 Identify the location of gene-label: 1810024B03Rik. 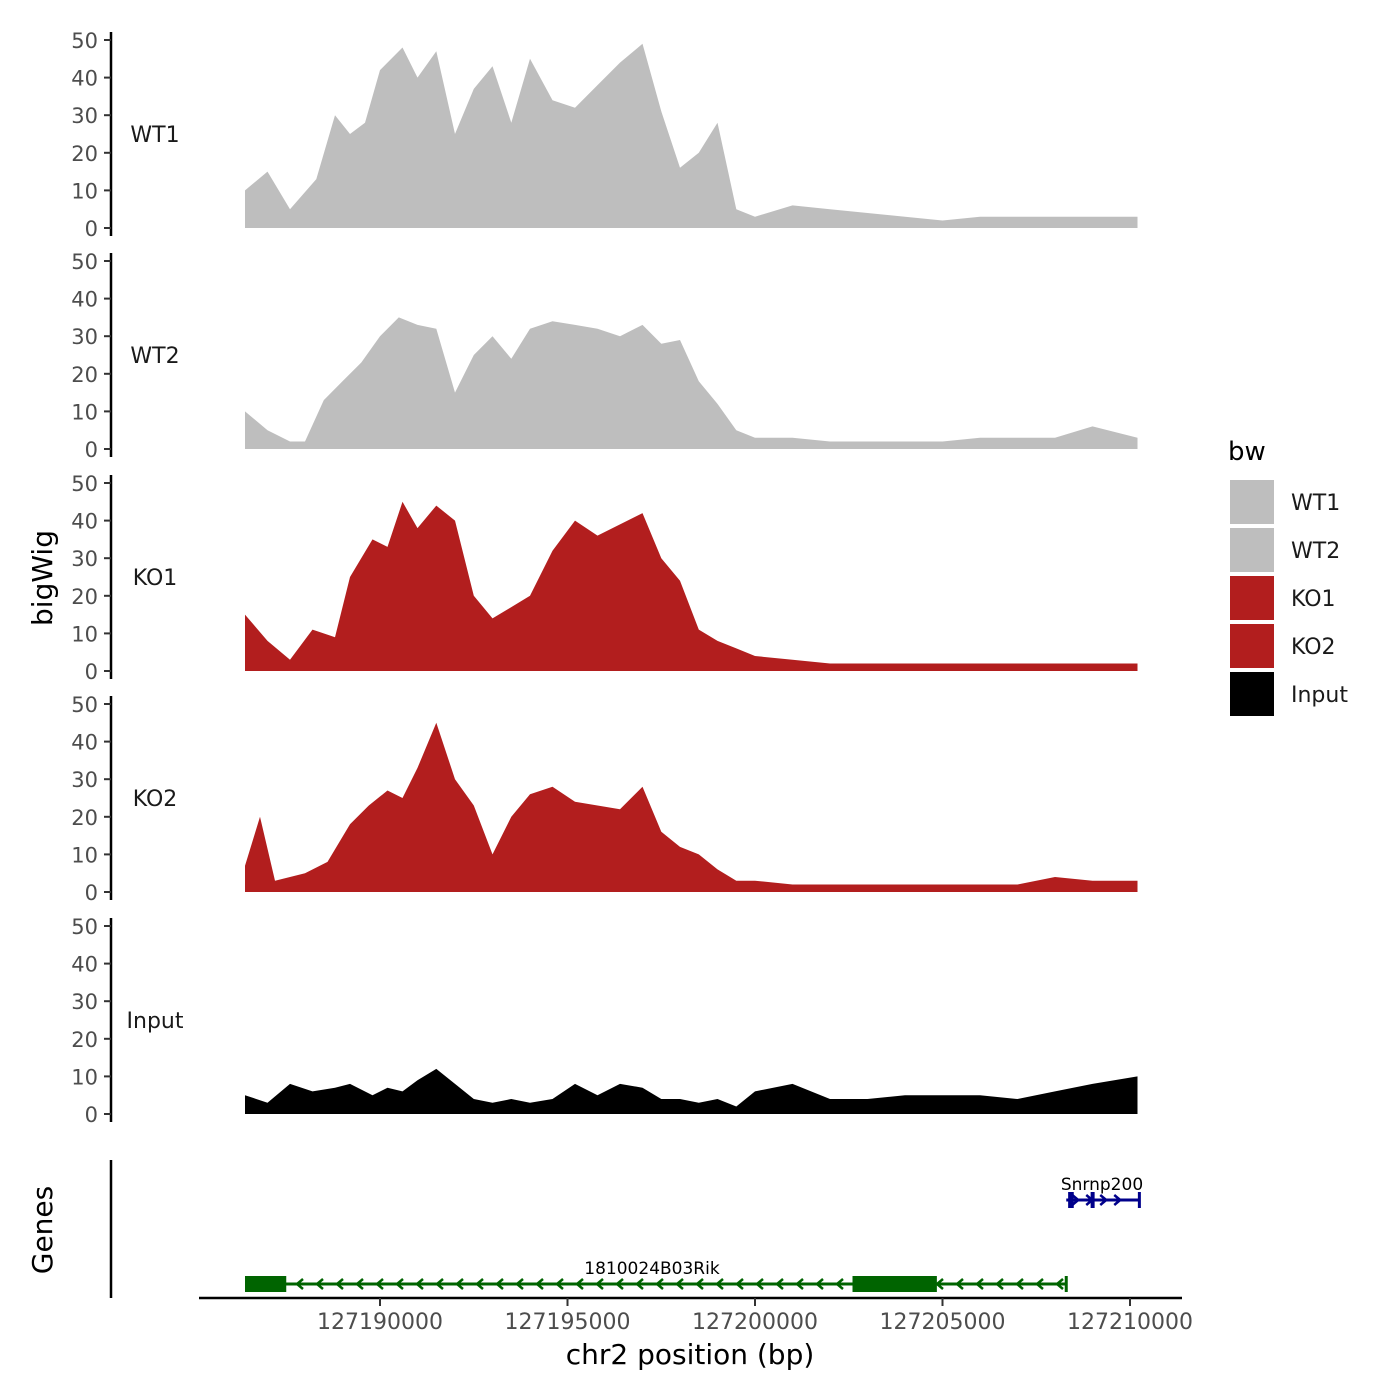
(652, 1269).